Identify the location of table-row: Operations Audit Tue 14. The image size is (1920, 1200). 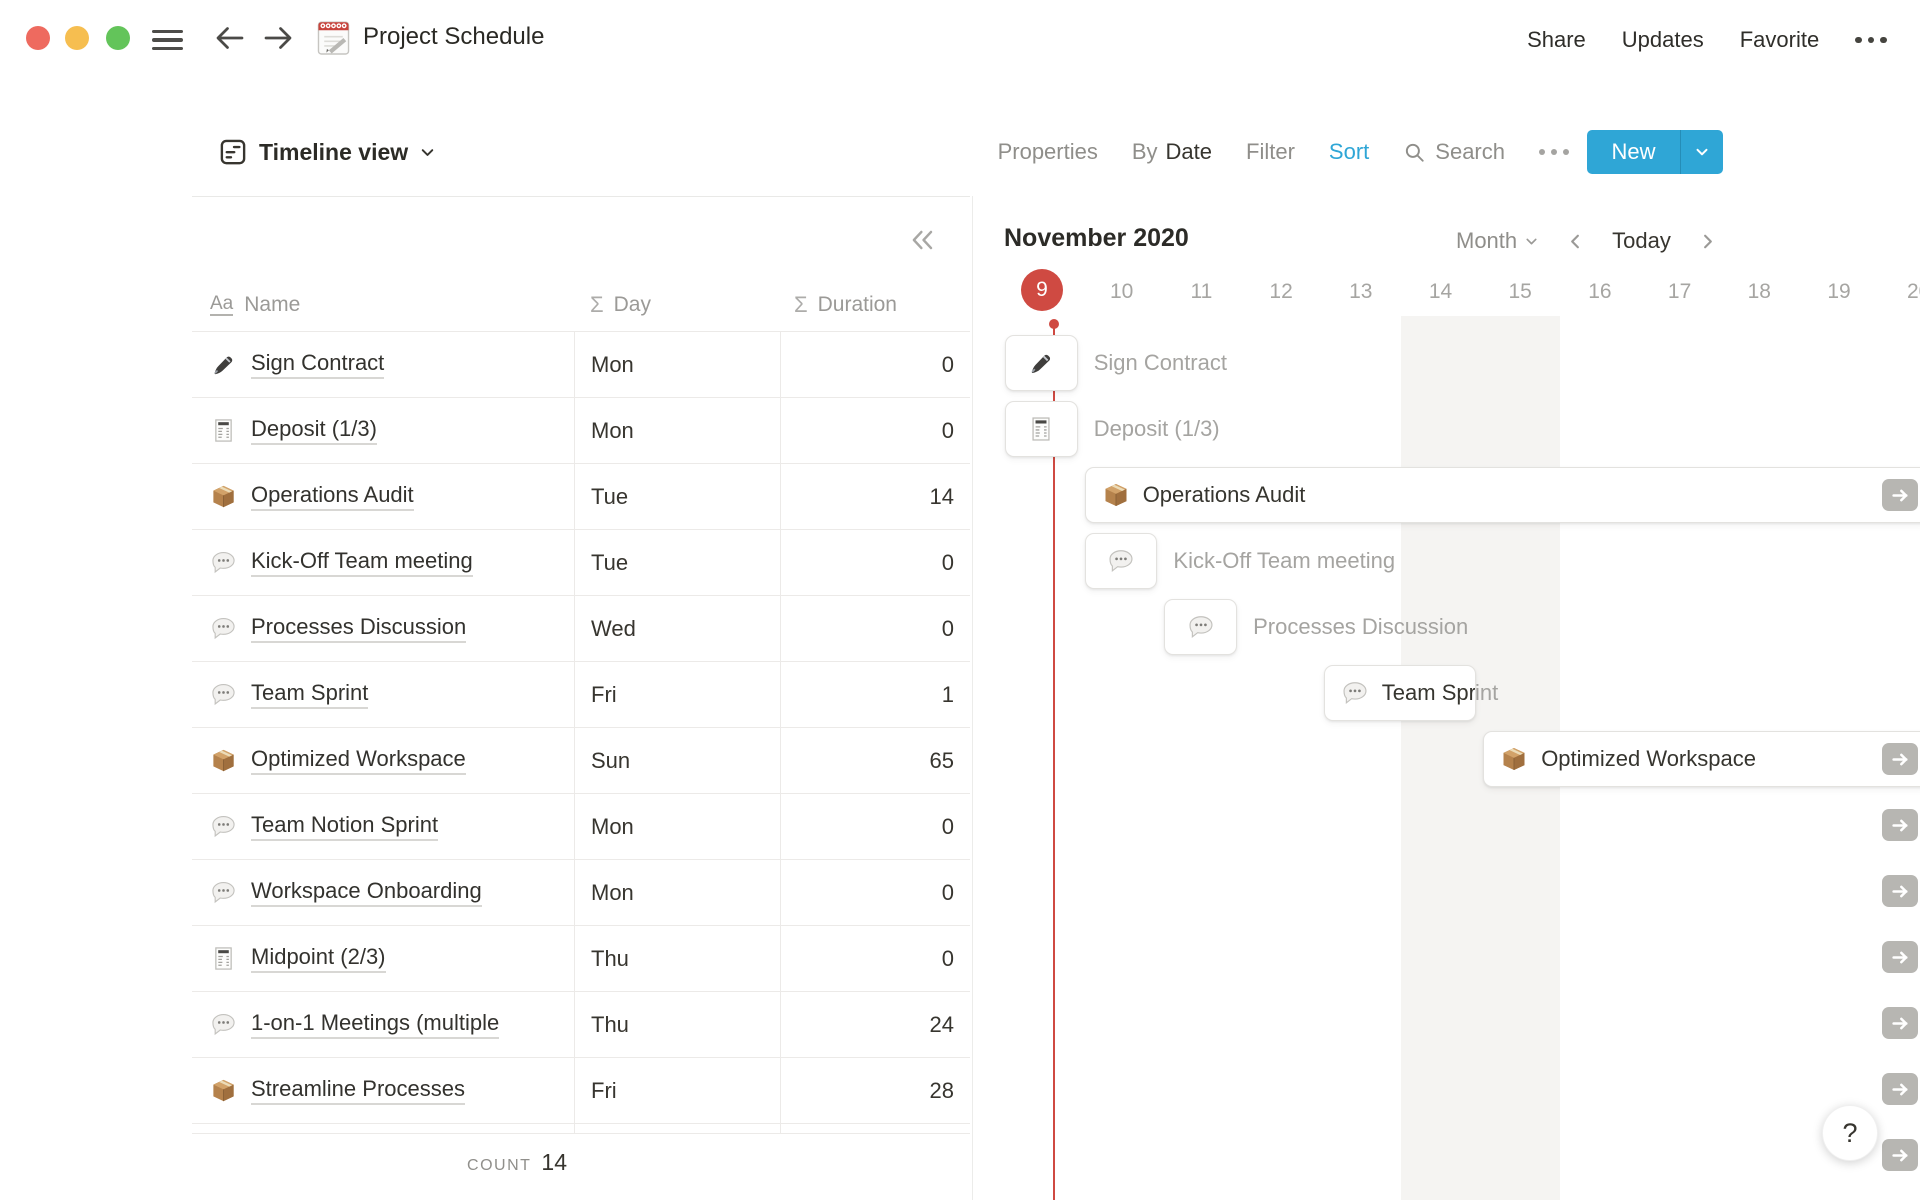
(581, 497).